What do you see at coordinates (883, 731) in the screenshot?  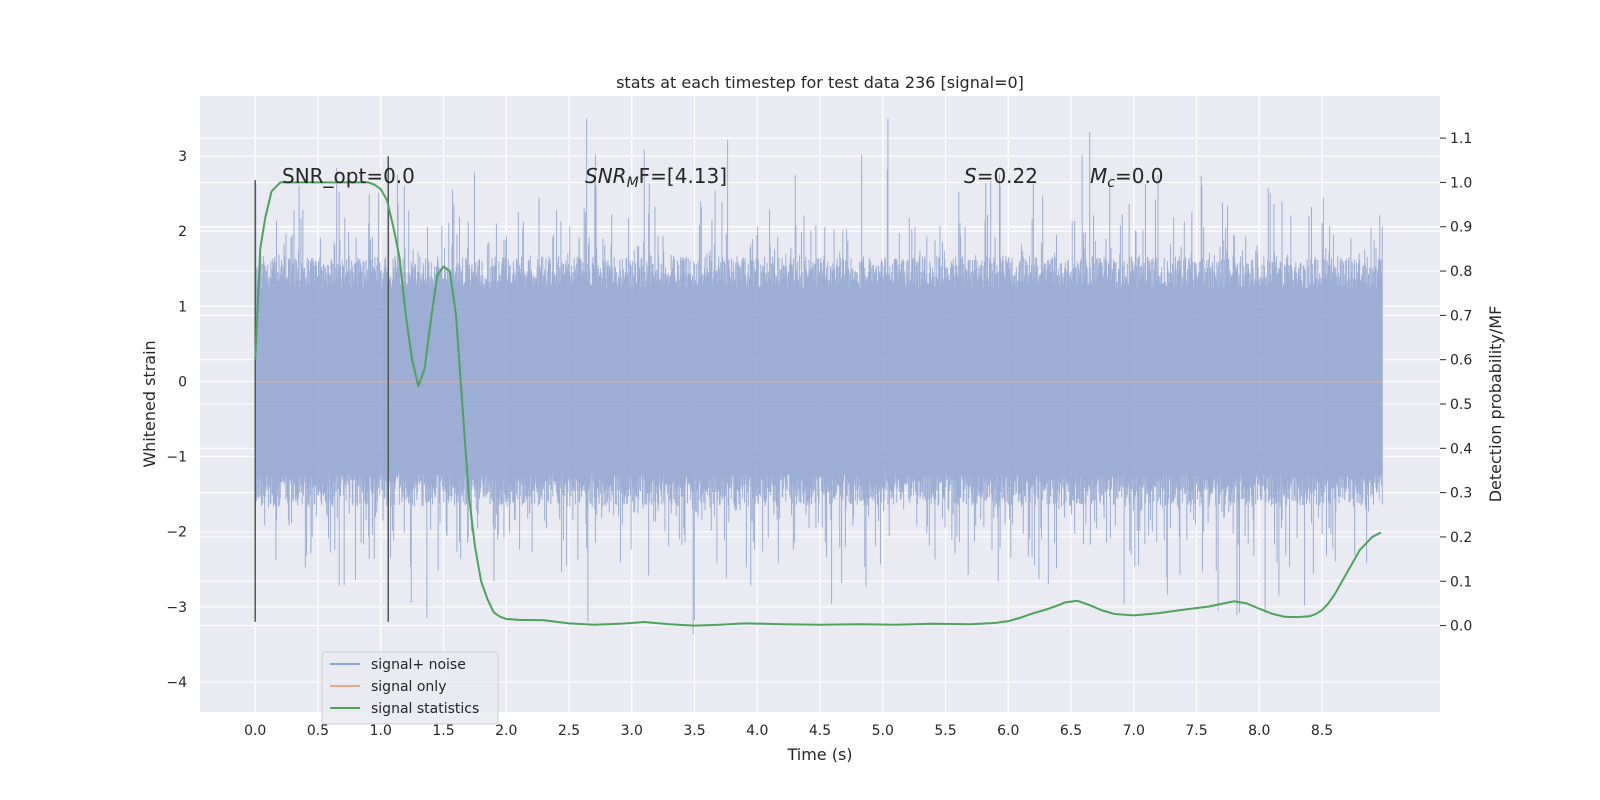 I see `x-tick-label-10: 5.0` at bounding box center [883, 731].